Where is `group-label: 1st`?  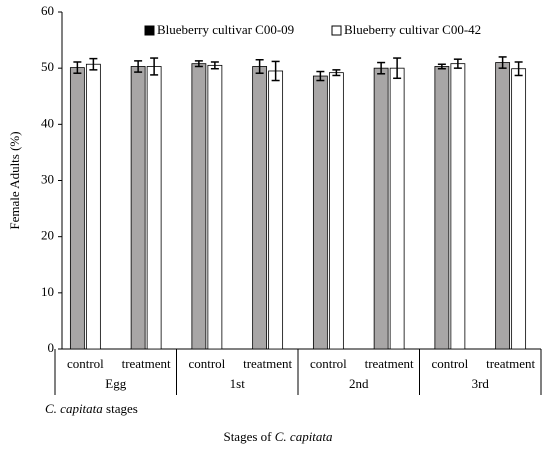
group-label: 1st is located at coordinates (238, 383).